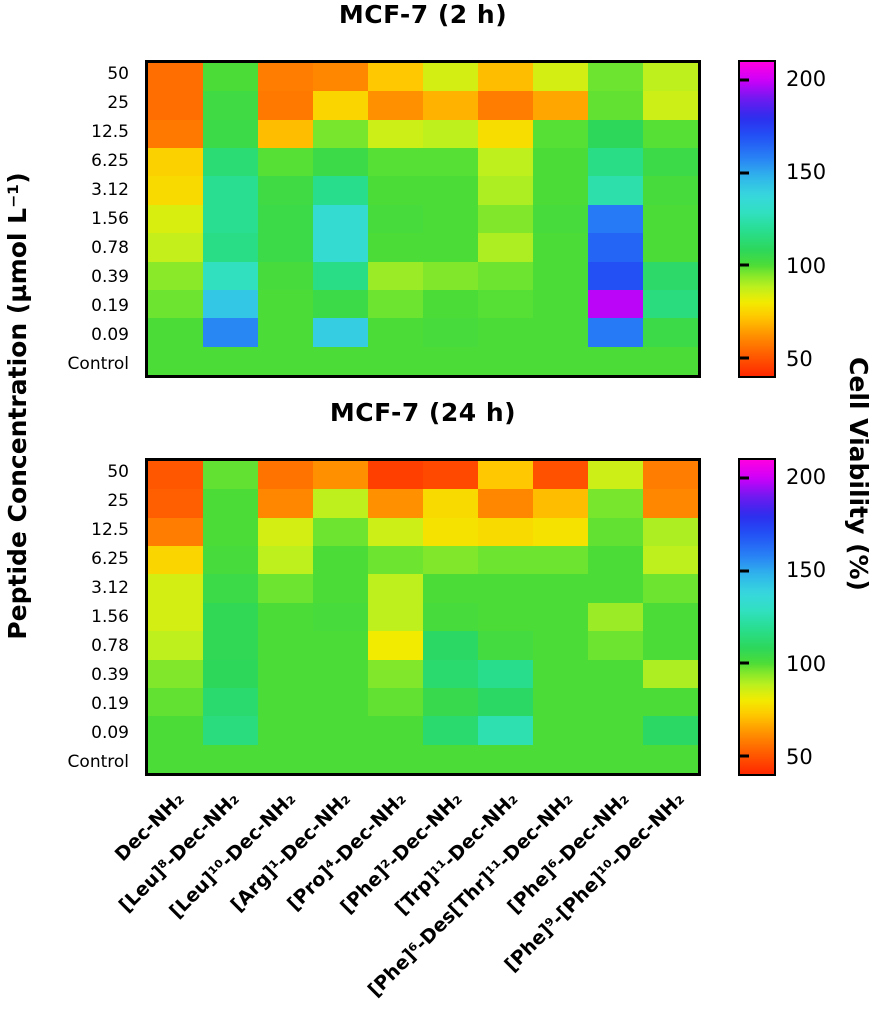 The width and height of the screenshot is (883, 1024). What do you see at coordinates (423, 412) in the screenshot?
I see `chart-title: MCF-7 (24 h)` at bounding box center [423, 412].